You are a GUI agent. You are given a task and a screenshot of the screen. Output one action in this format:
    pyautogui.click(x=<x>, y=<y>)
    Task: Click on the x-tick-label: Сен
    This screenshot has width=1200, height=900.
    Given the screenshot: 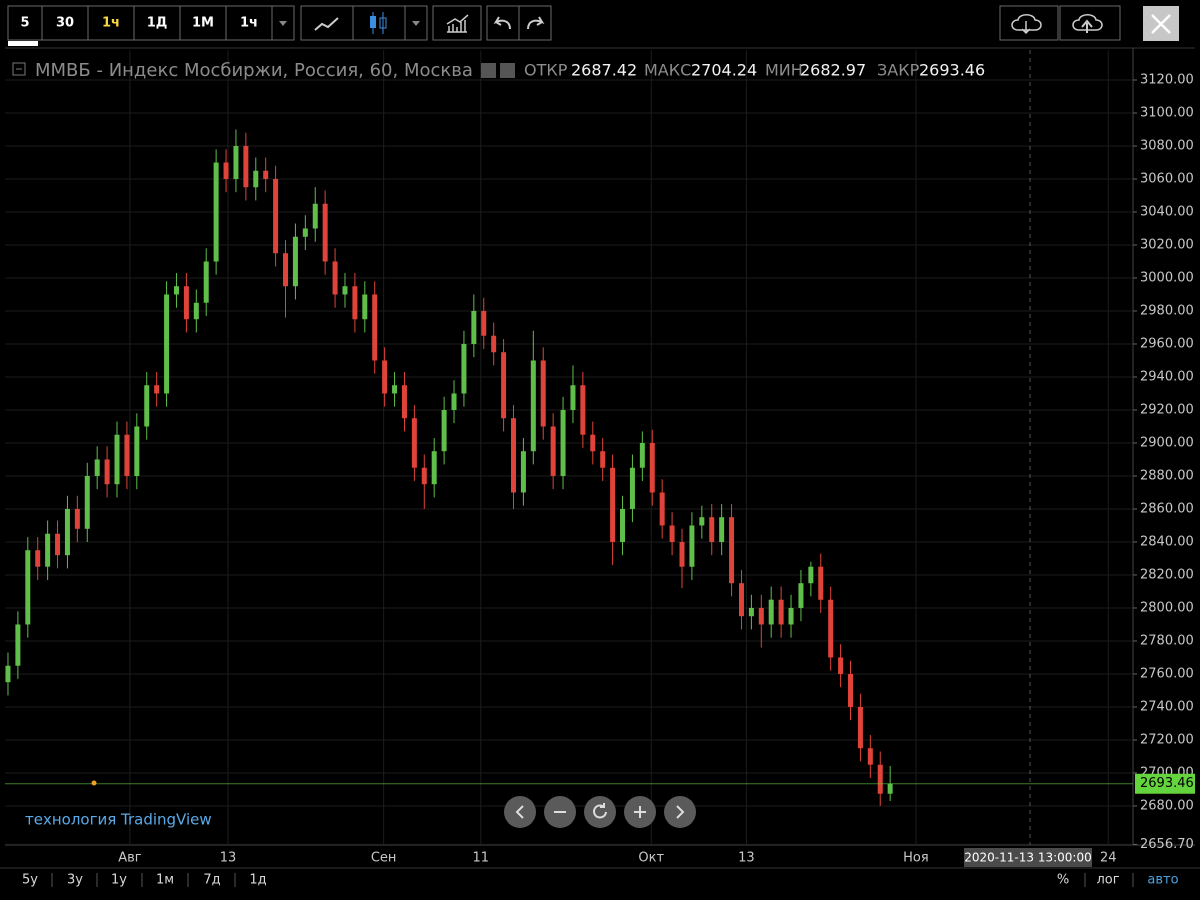 What is the action you would take?
    pyautogui.click(x=384, y=858)
    